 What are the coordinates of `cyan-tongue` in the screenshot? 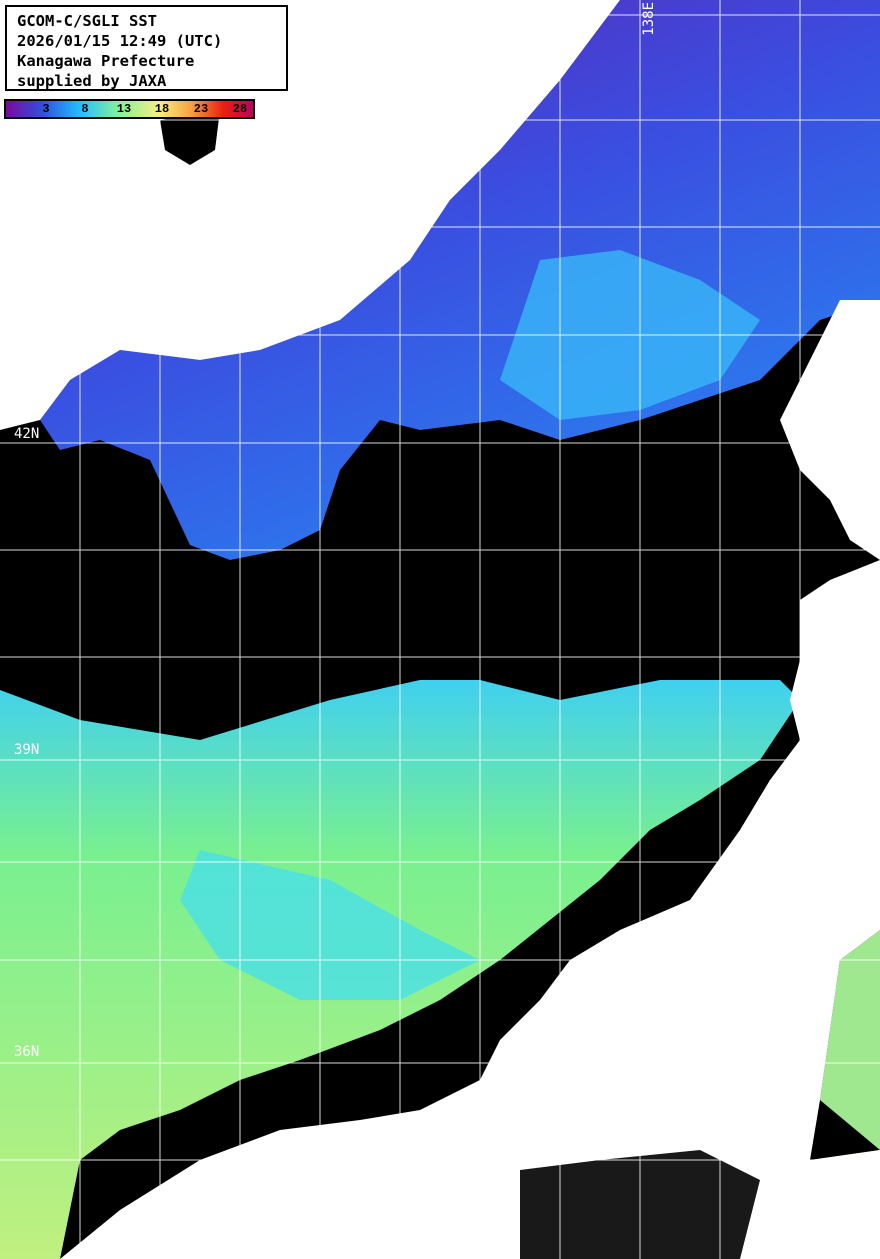 It's located at (330, 925).